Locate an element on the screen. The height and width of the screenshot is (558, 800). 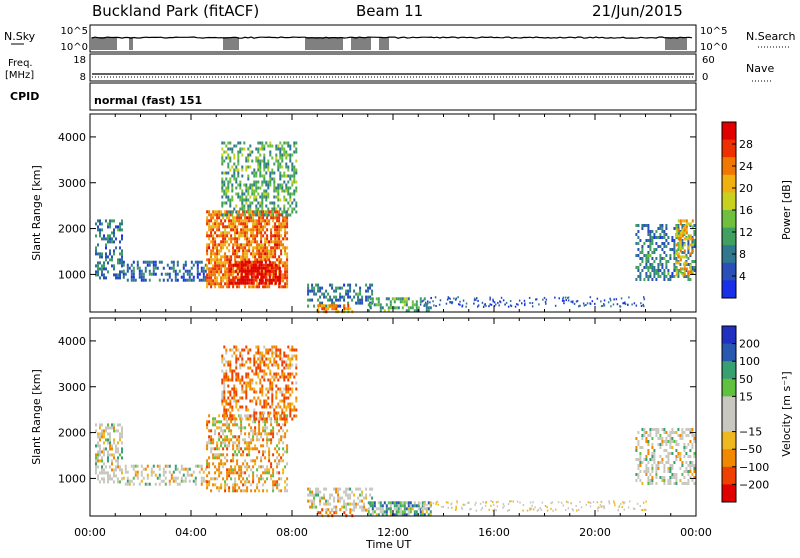
cpid-value: normal (fast) 151 is located at coordinates (148, 100).